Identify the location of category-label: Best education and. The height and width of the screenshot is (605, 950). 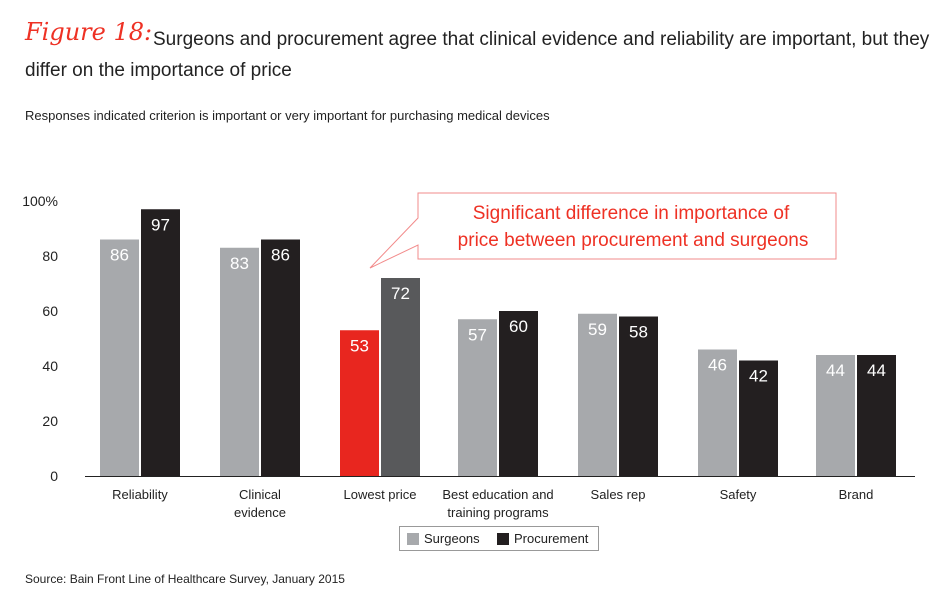
(497, 494).